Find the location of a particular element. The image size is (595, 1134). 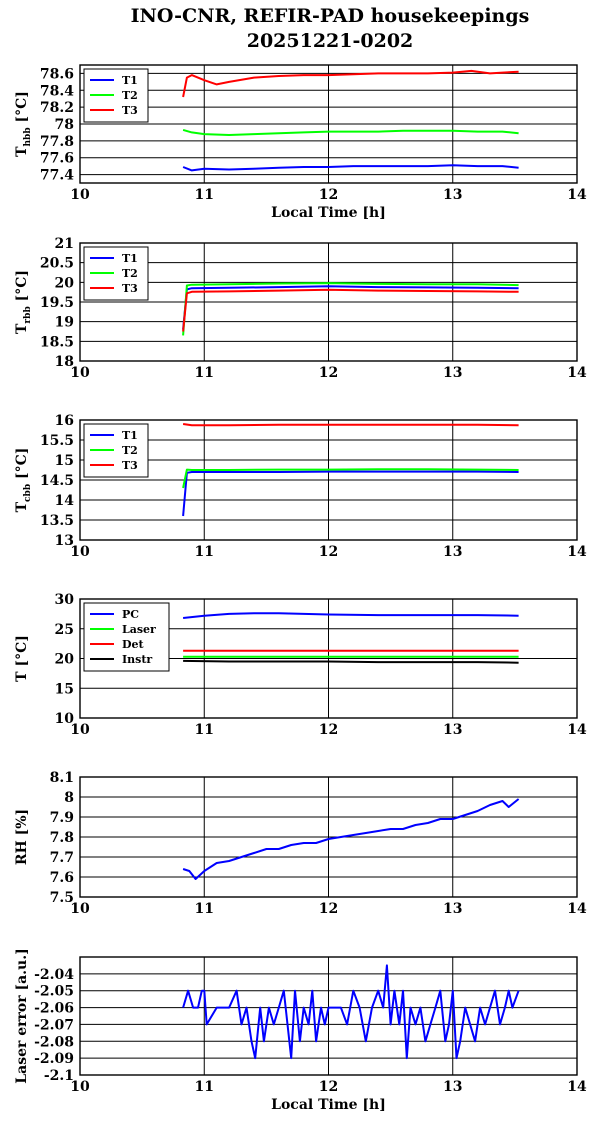

x-axis-label: Local Time [h] is located at coordinates (328, 1105).